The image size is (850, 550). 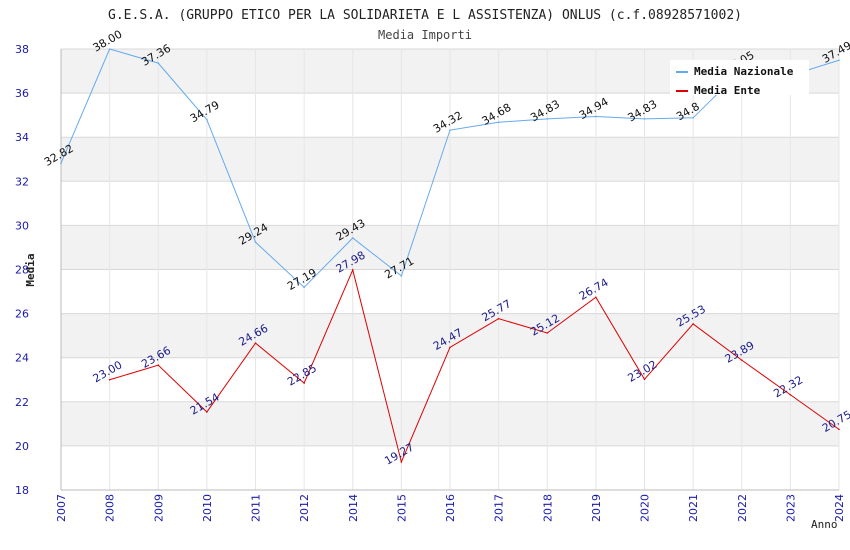 What do you see at coordinates (22, 181) in the screenshot?
I see `y-tick-label: 32` at bounding box center [22, 181].